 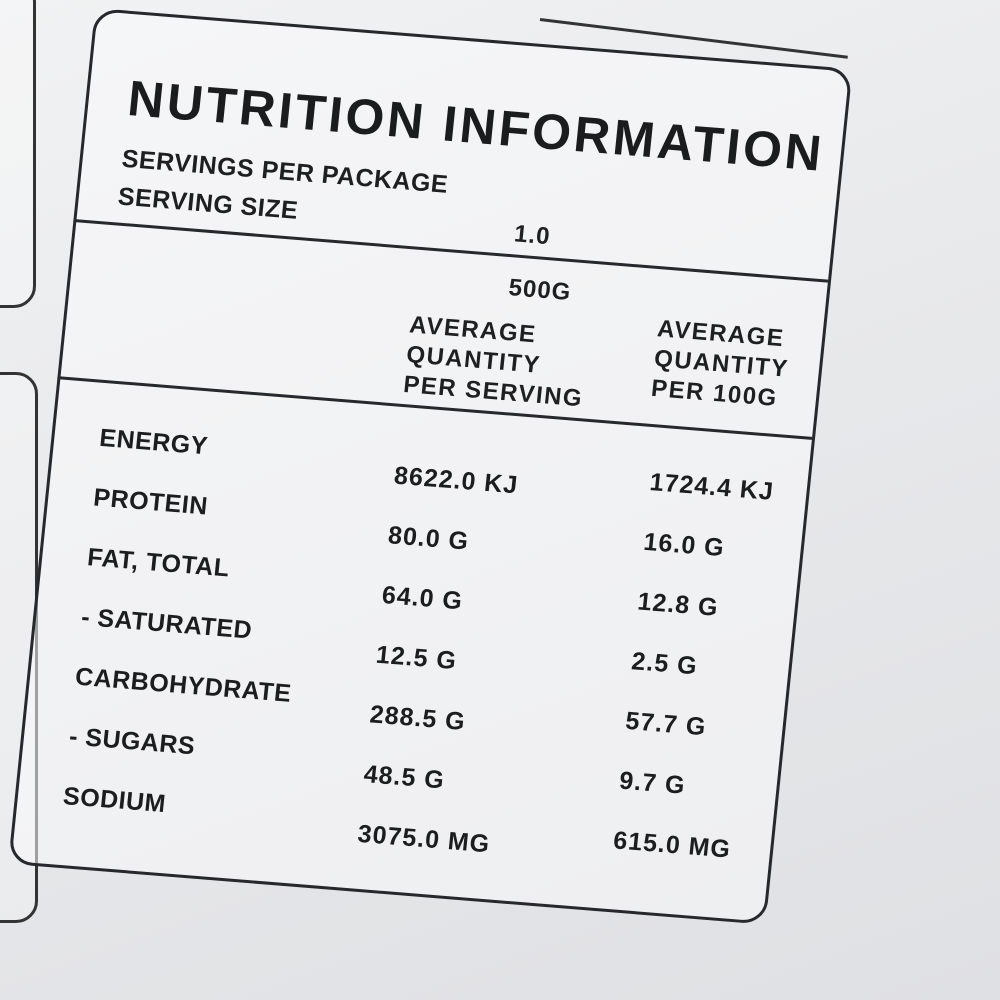 What do you see at coordinates (684, 545) in the screenshot?
I see `nutrient-per-100g: 16.0 G` at bounding box center [684, 545].